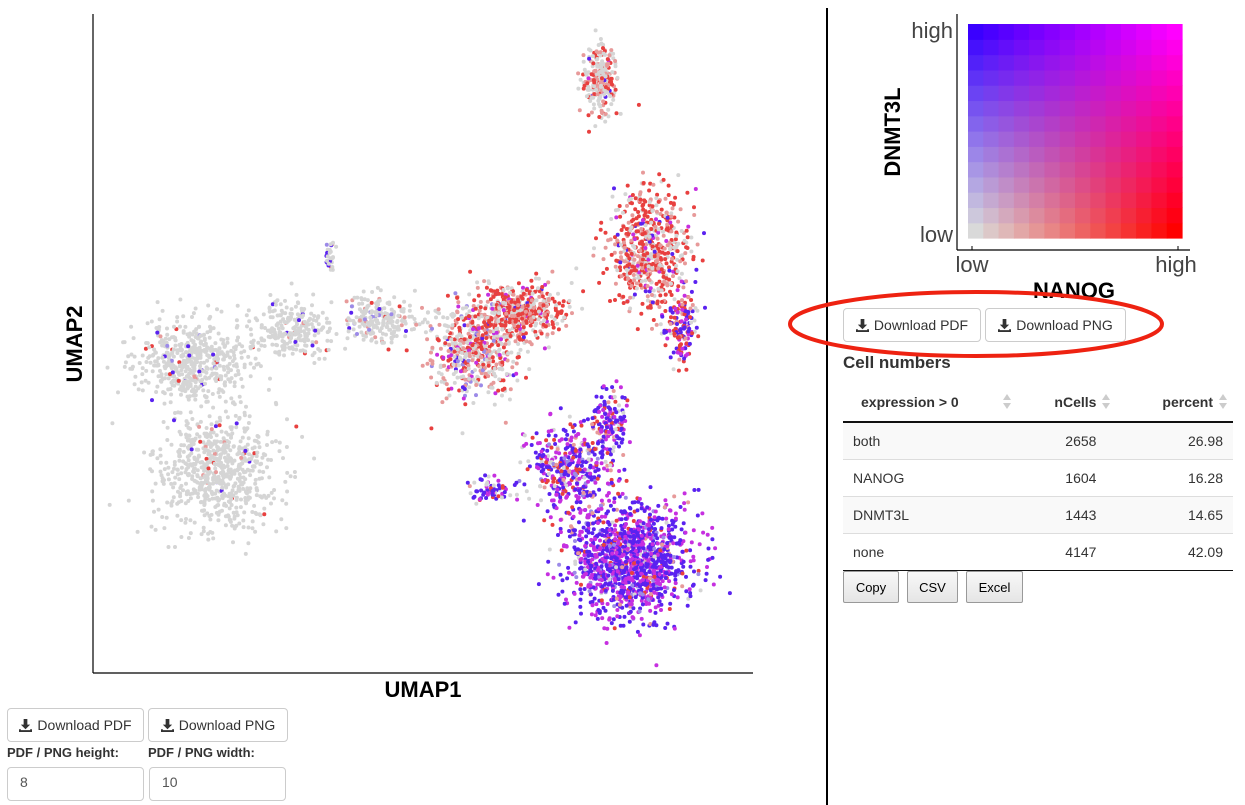 The width and height of the screenshot is (1245, 805). Describe the element at coordinates (1069, 515) in the screenshot. I see `cell-ncells: 1443` at that location.